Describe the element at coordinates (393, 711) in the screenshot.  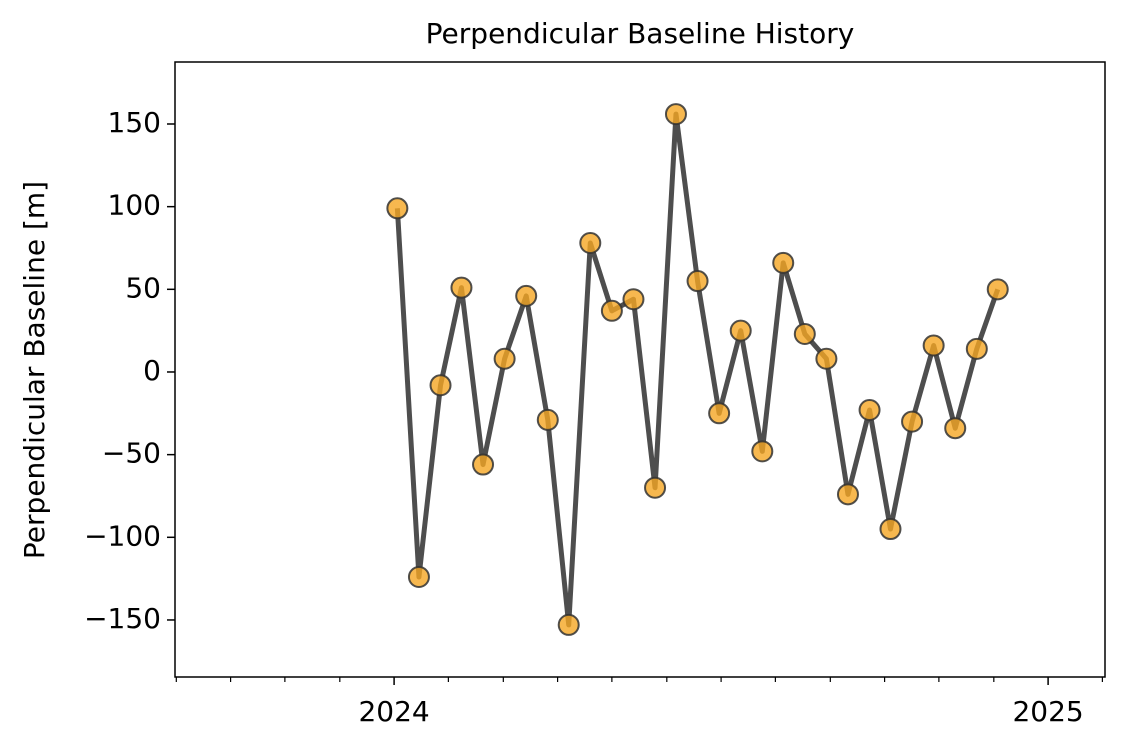
I see `x-tick-label: 2024` at that location.